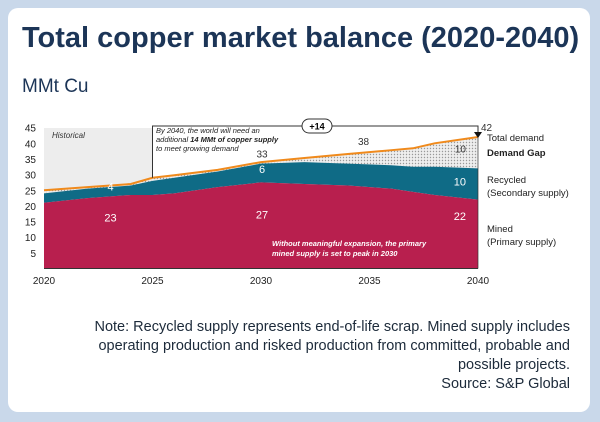 The image size is (600, 422). I want to click on y-tick-label: 10, so click(31, 238).